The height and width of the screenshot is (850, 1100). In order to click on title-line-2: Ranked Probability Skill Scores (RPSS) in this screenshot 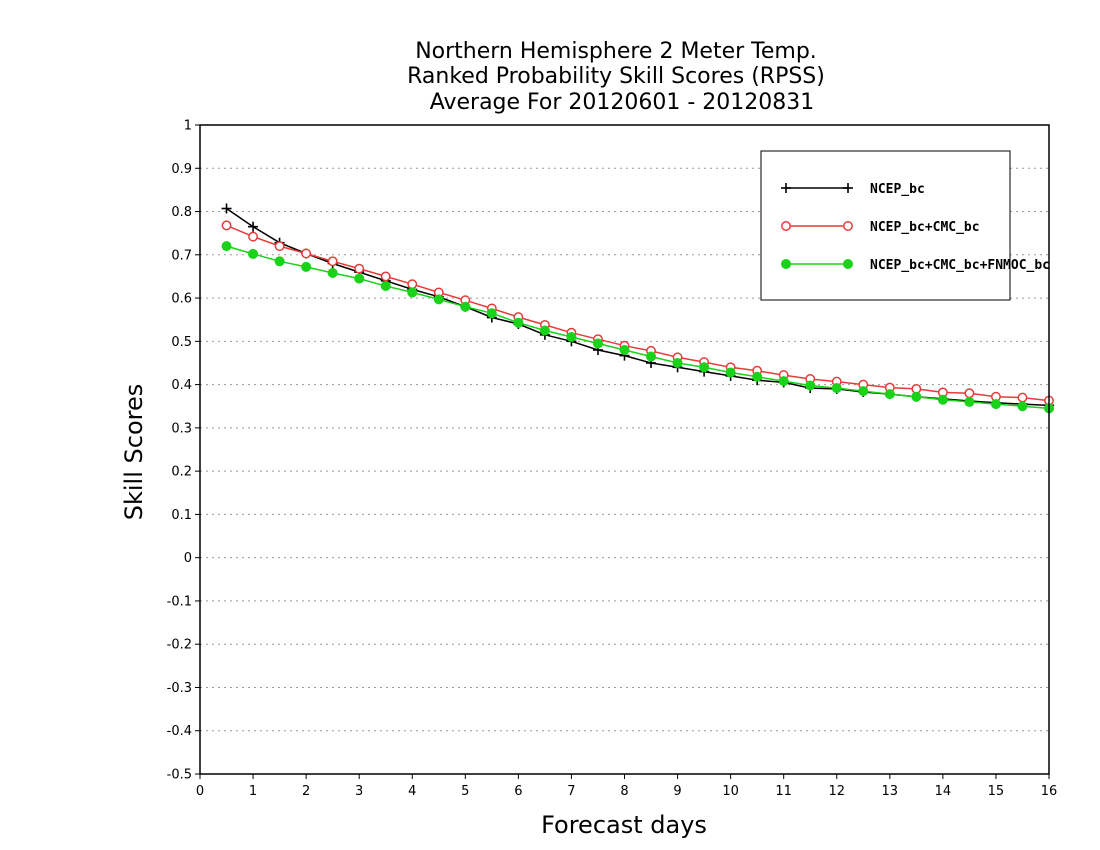, I will do `click(616, 76)`.